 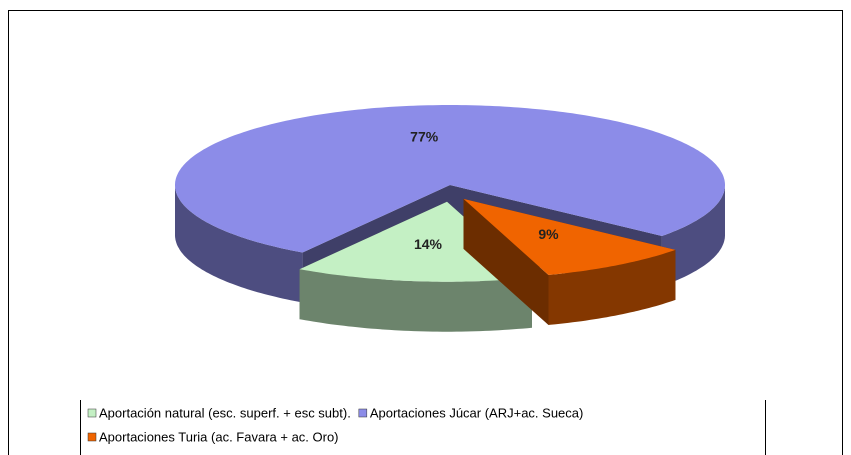 What do you see at coordinates (477, 412) in the screenshot?
I see `legend-label: Aportaciones Júcar (ARJ+ac. Sueca)` at bounding box center [477, 412].